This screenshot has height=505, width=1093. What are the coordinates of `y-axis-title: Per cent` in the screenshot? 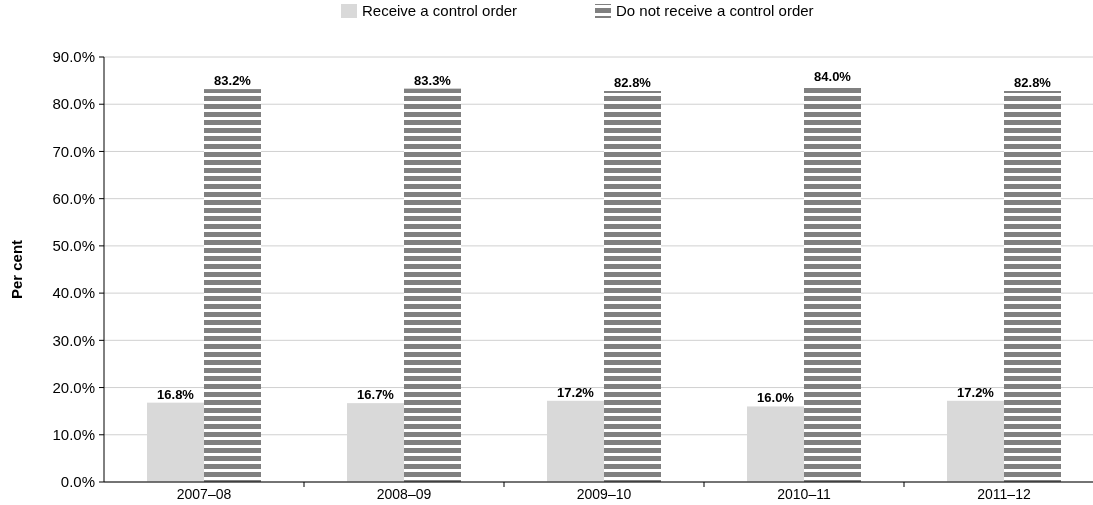 It's located at (16, 269).